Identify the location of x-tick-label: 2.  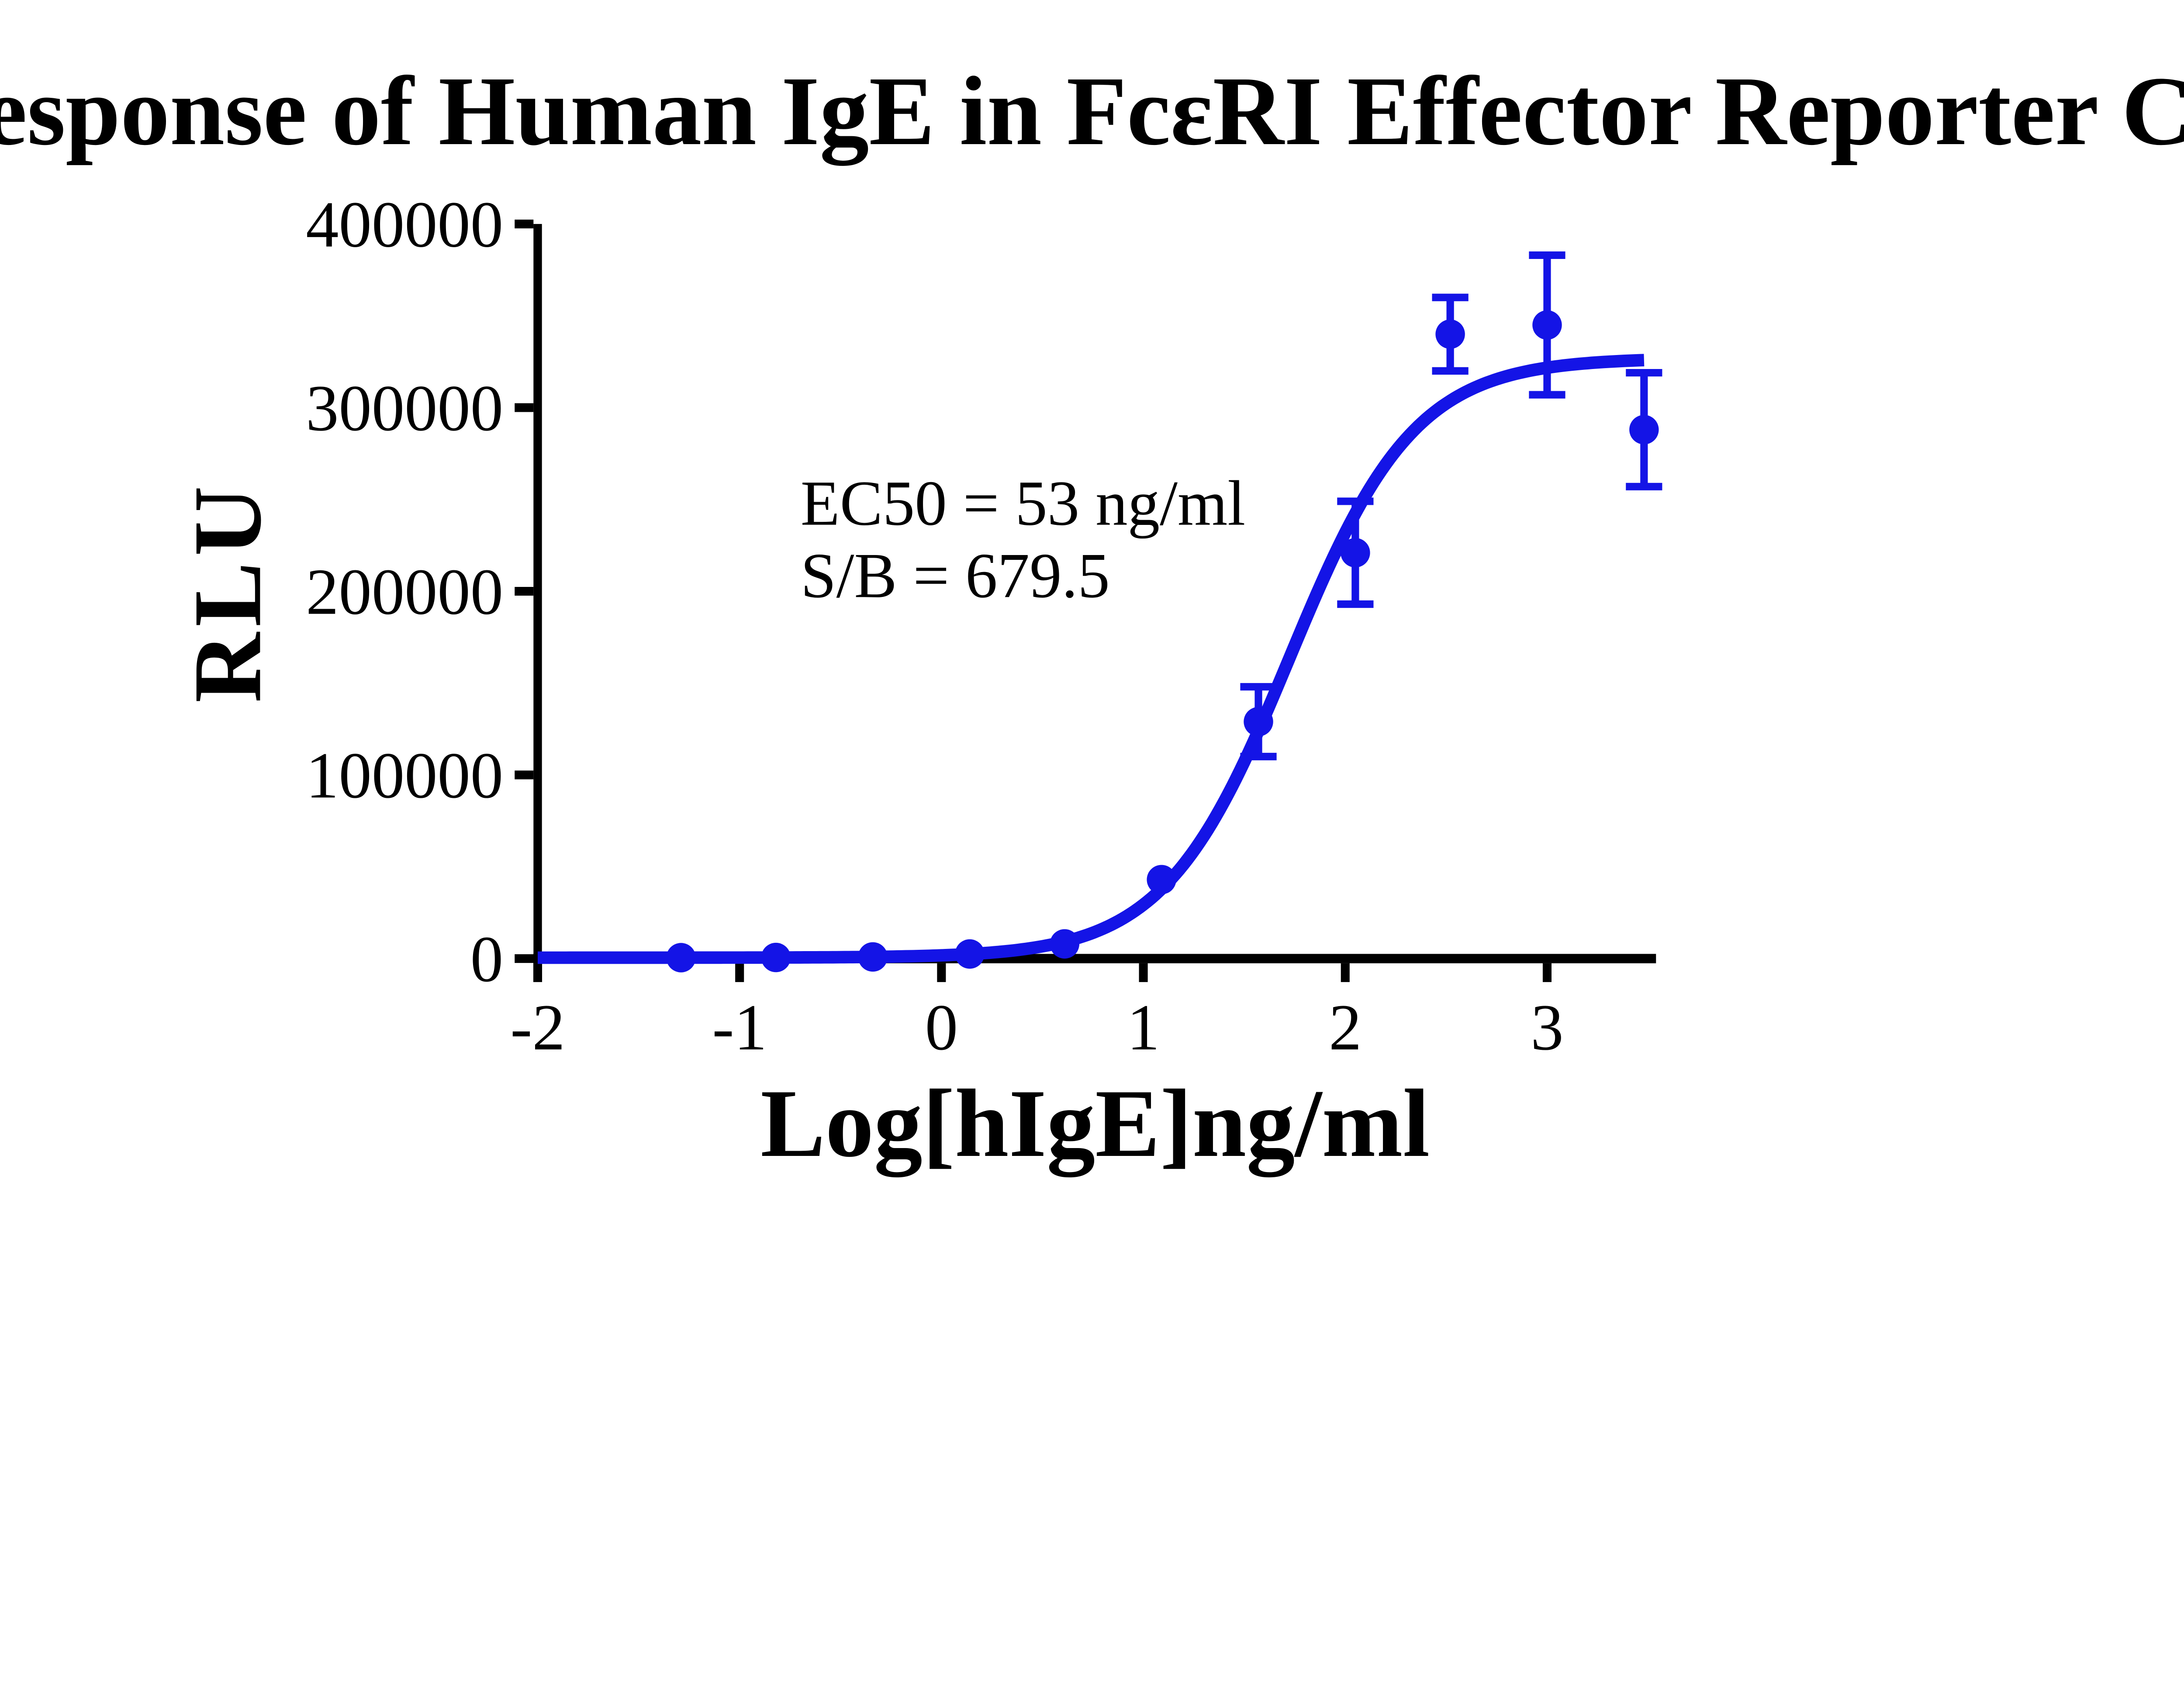
(1345, 1027).